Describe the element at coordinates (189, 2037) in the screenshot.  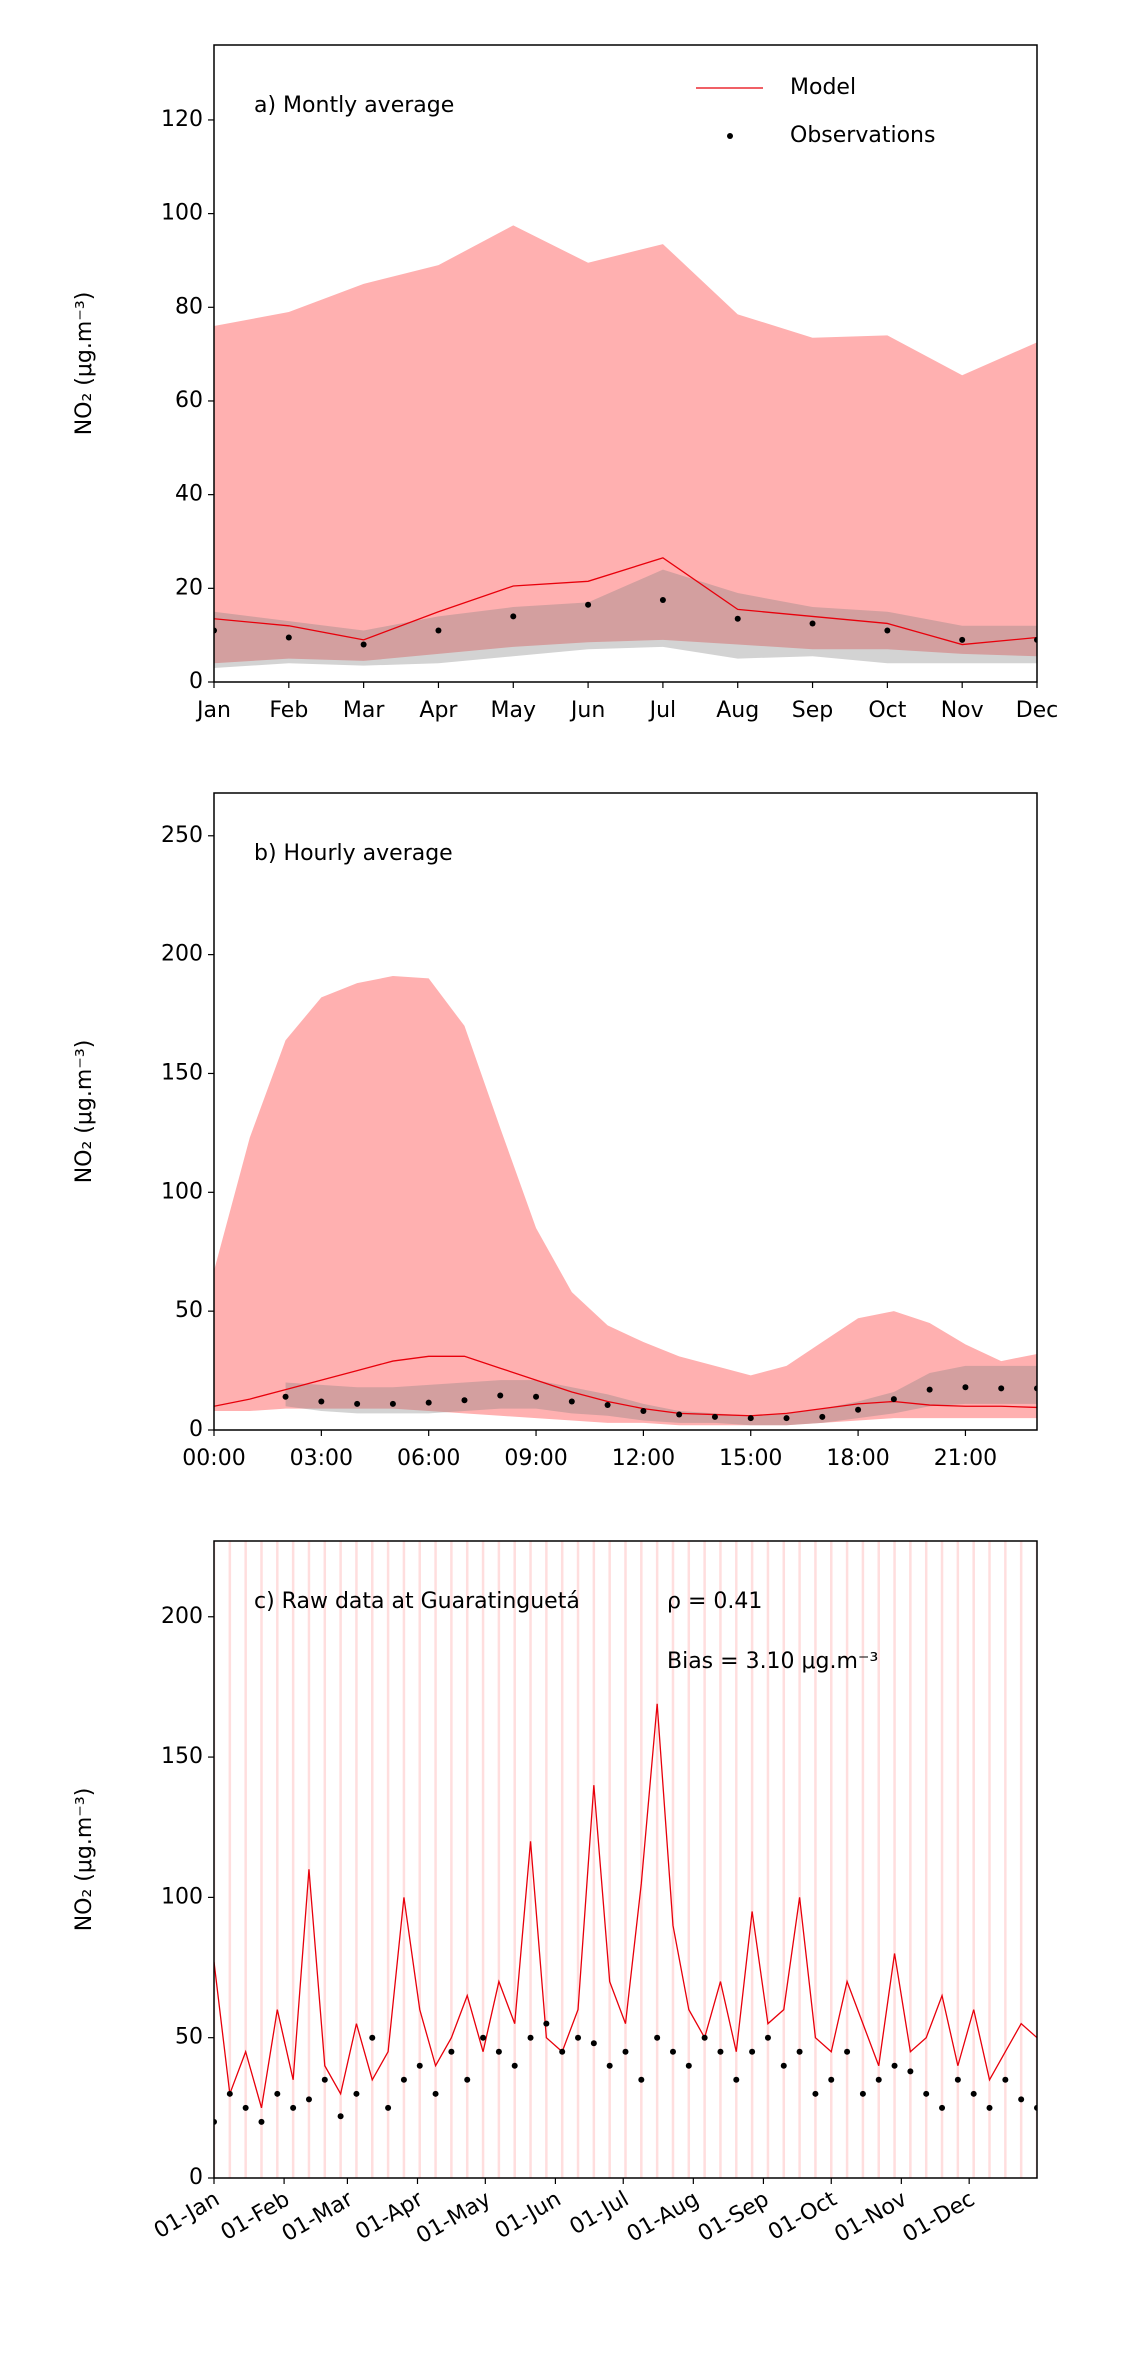
I see `y-tick-label: 50` at that location.